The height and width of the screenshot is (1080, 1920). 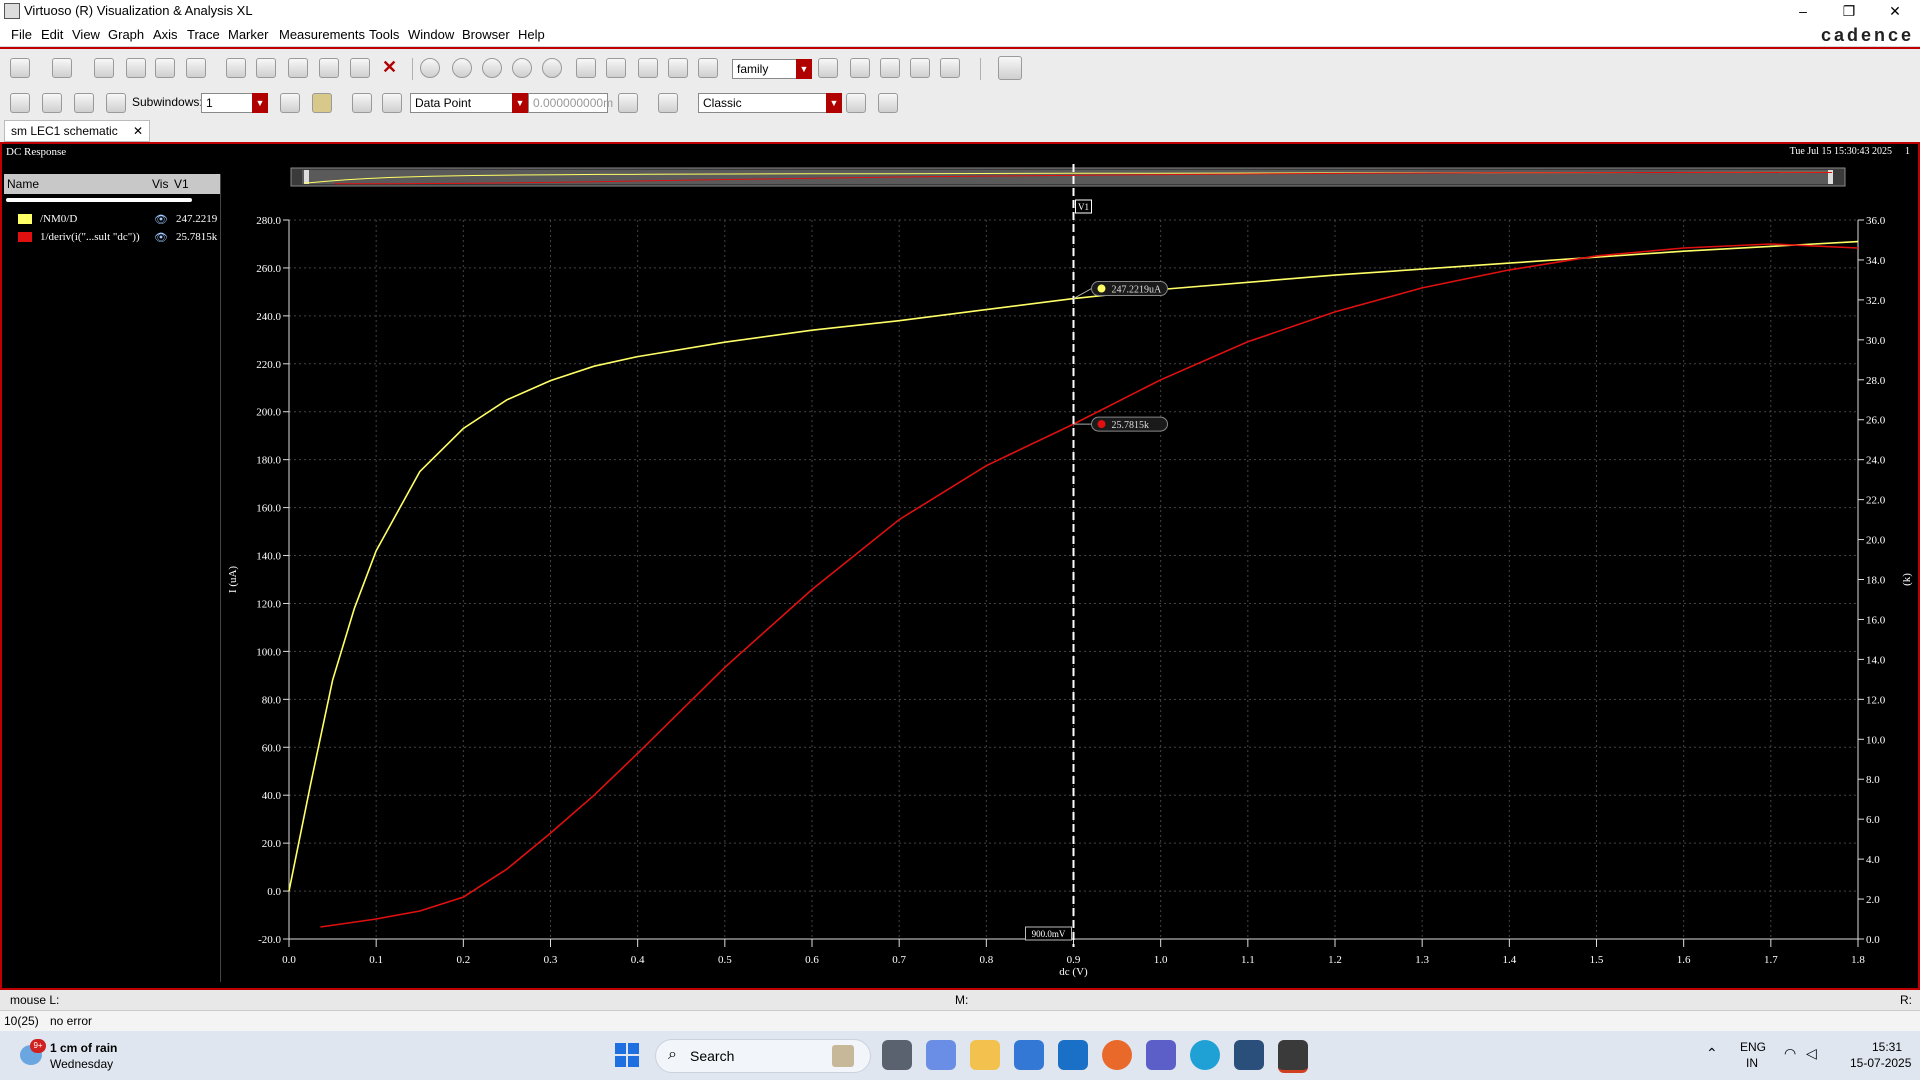 What do you see at coordinates (116, 103) in the screenshot?
I see `subwindow-layout-icon` at bounding box center [116, 103].